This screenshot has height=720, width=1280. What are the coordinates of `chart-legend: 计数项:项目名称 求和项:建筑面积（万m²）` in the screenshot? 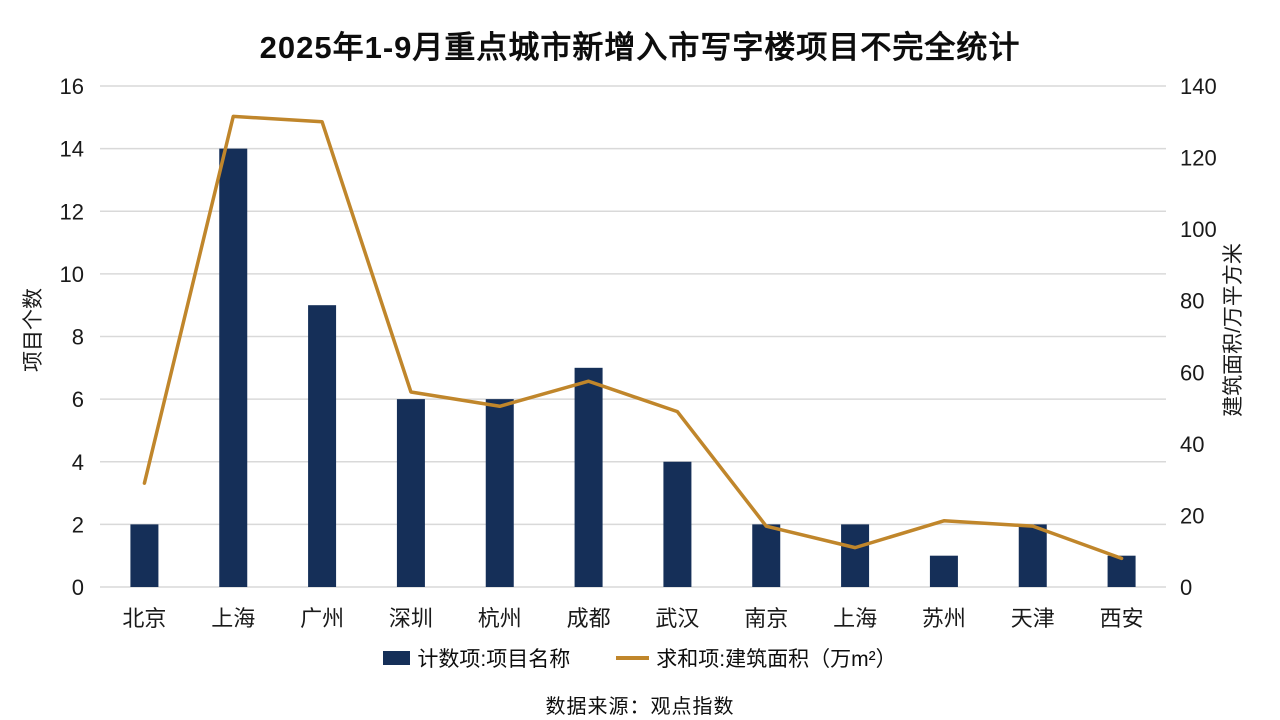 It's located at (640, 658).